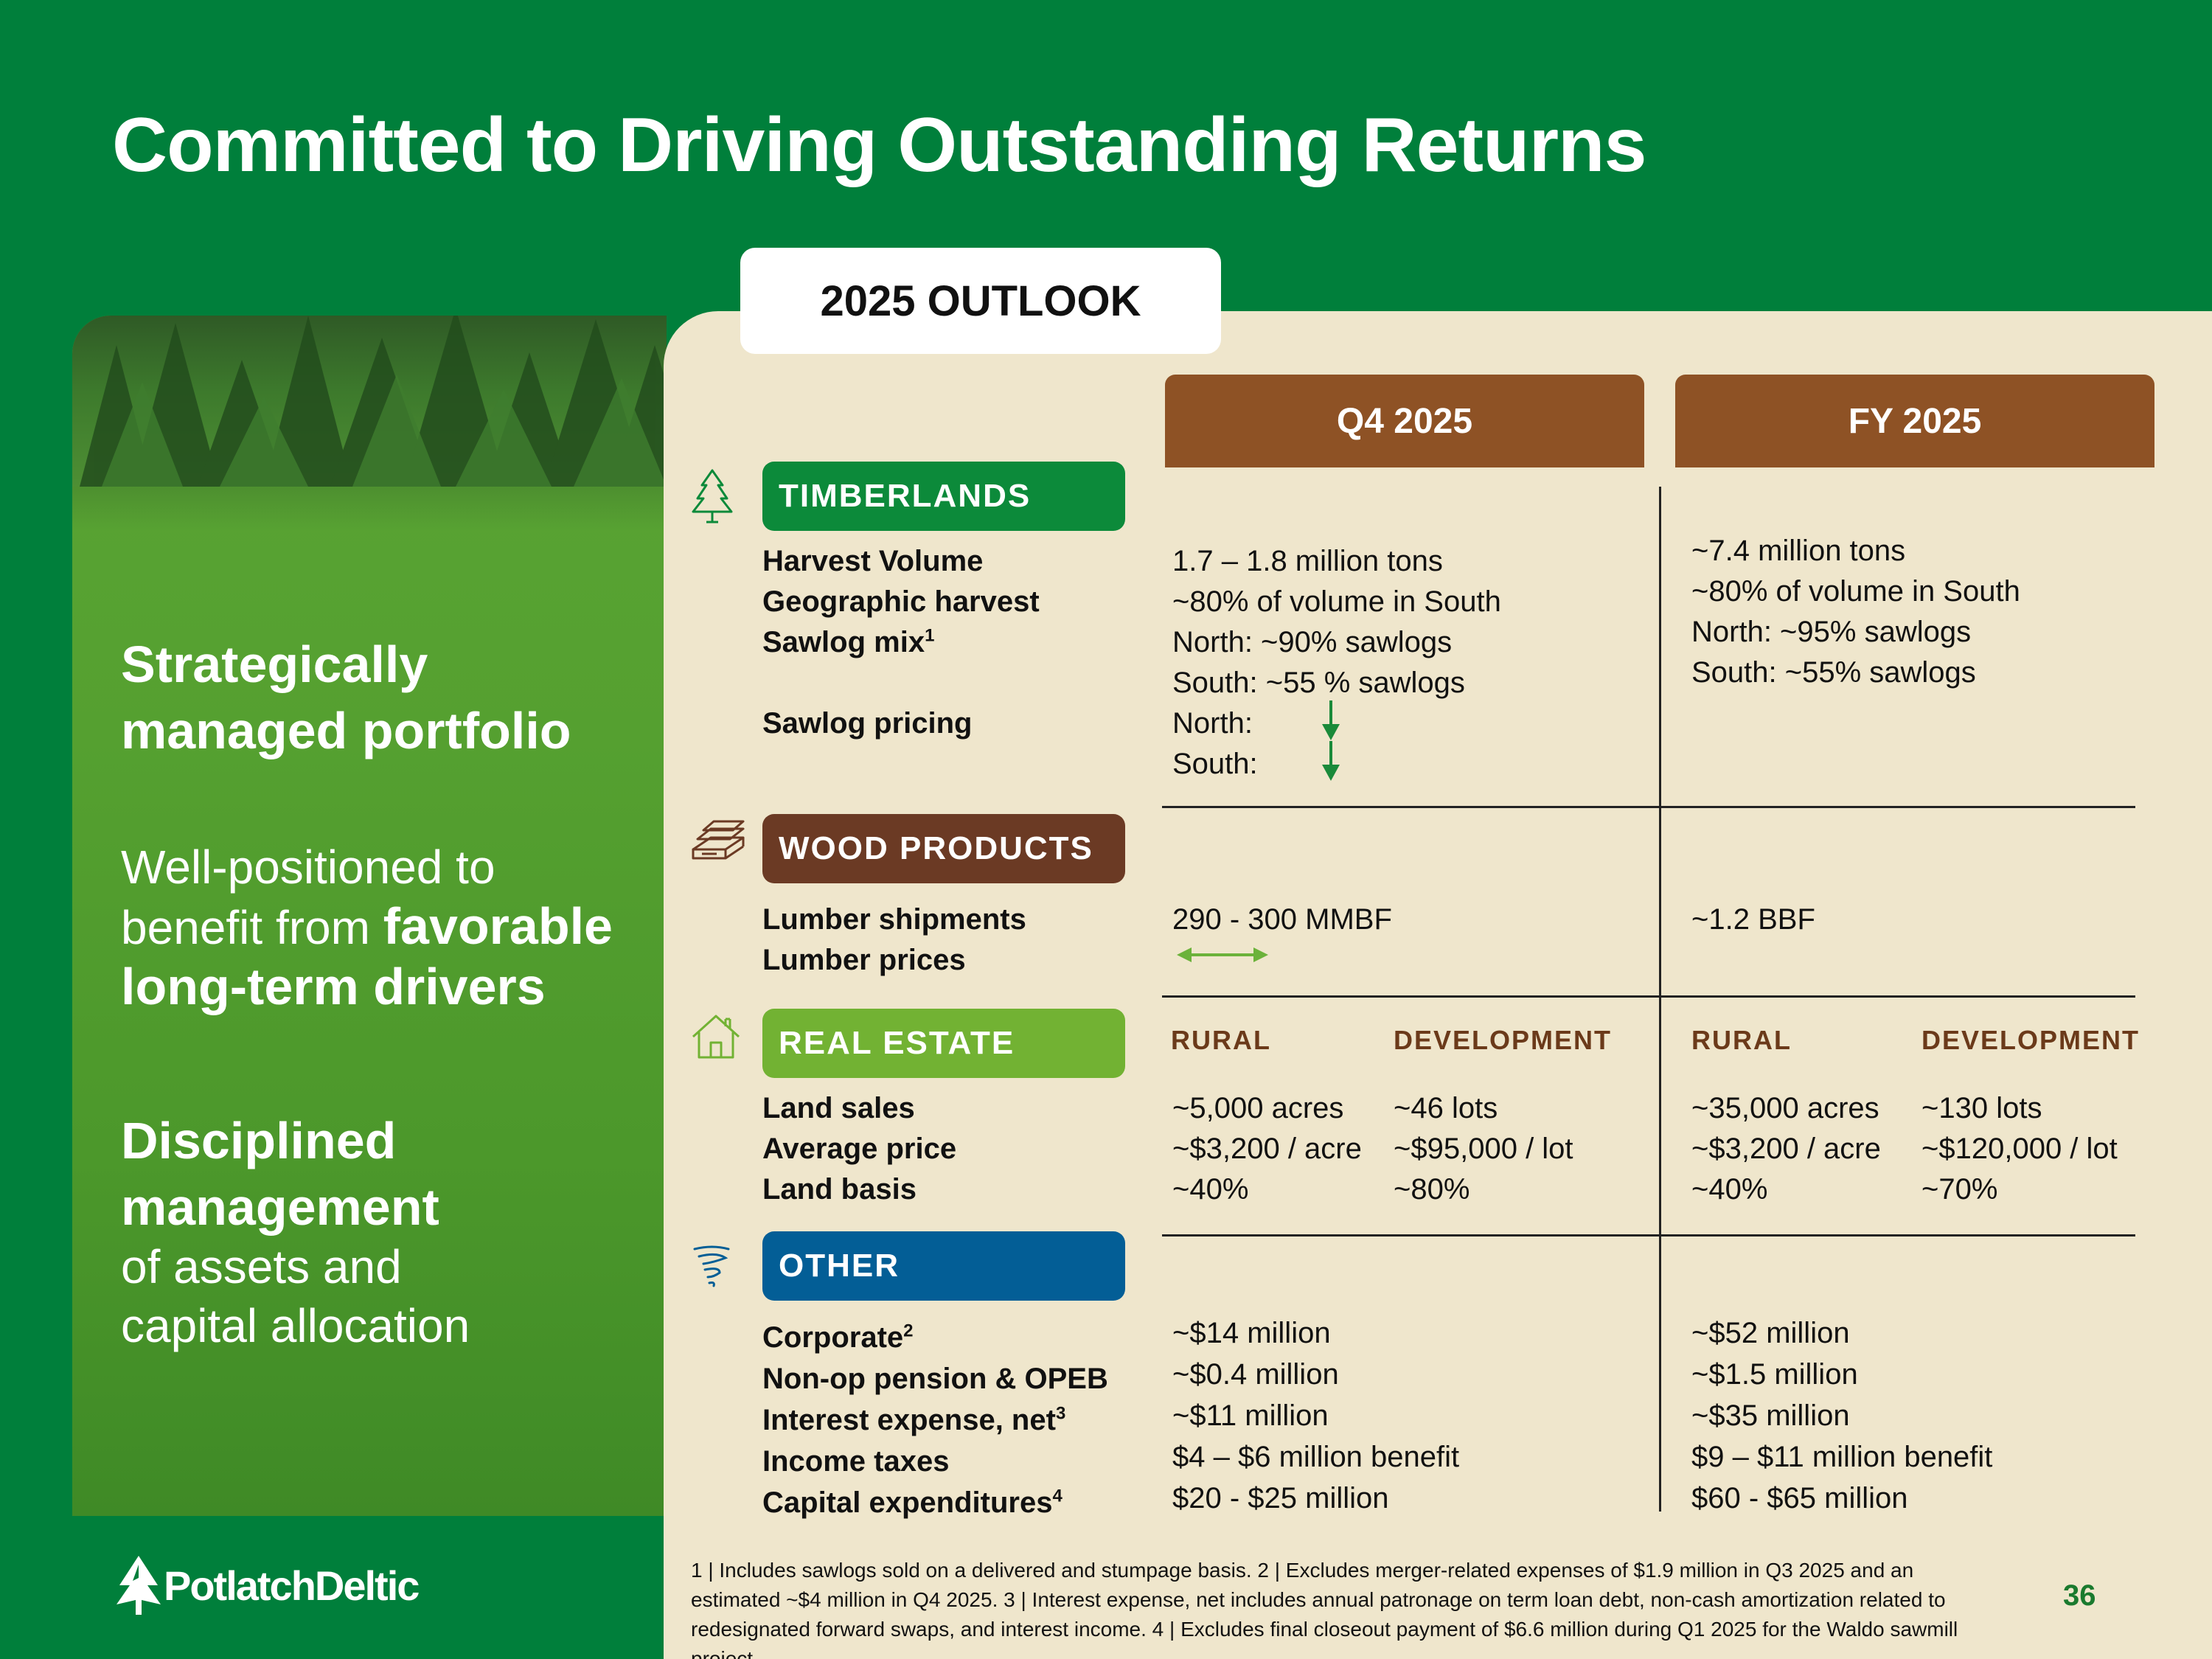  Describe the element at coordinates (1212, 723) in the screenshot. I see `q4-pricing-north: North:` at that location.